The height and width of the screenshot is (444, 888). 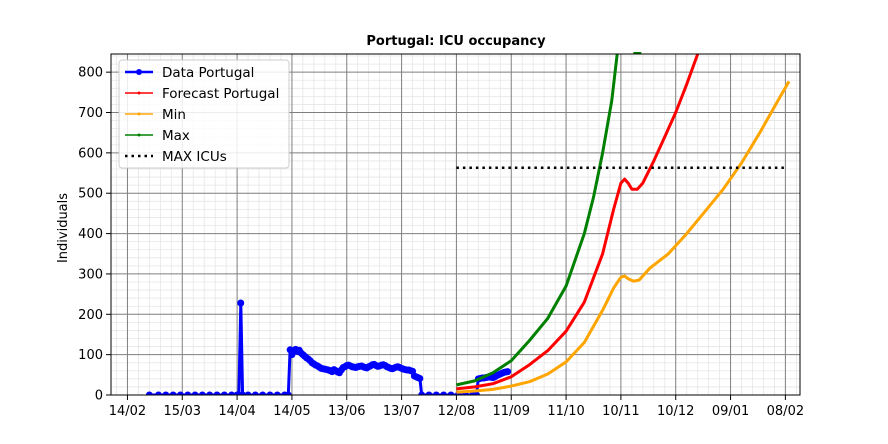 I want to click on legend-item: Min, so click(x=155, y=115).